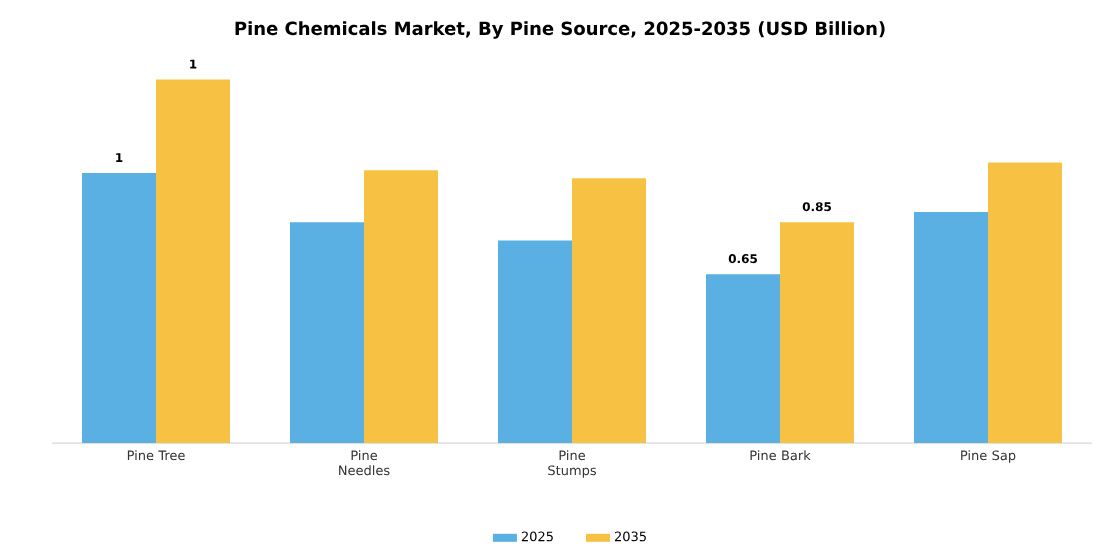  Describe the element at coordinates (560, 30) in the screenshot. I see `chart-title: Pine Chemicals Market, By Pine Source, 2025-2035 (USD Billion)` at that location.